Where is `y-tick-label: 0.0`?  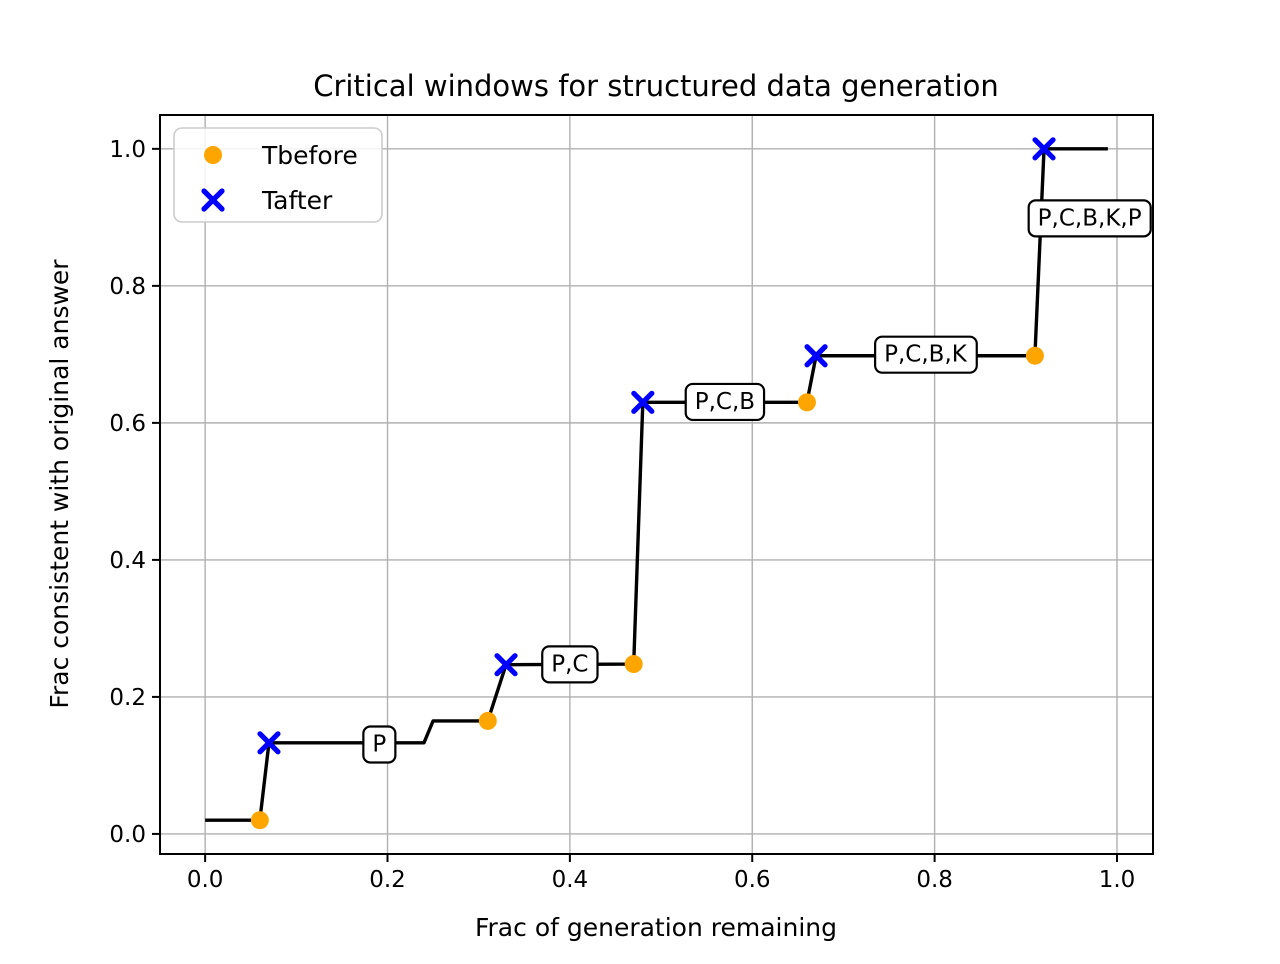
y-tick-label: 0.0 is located at coordinates (127, 835).